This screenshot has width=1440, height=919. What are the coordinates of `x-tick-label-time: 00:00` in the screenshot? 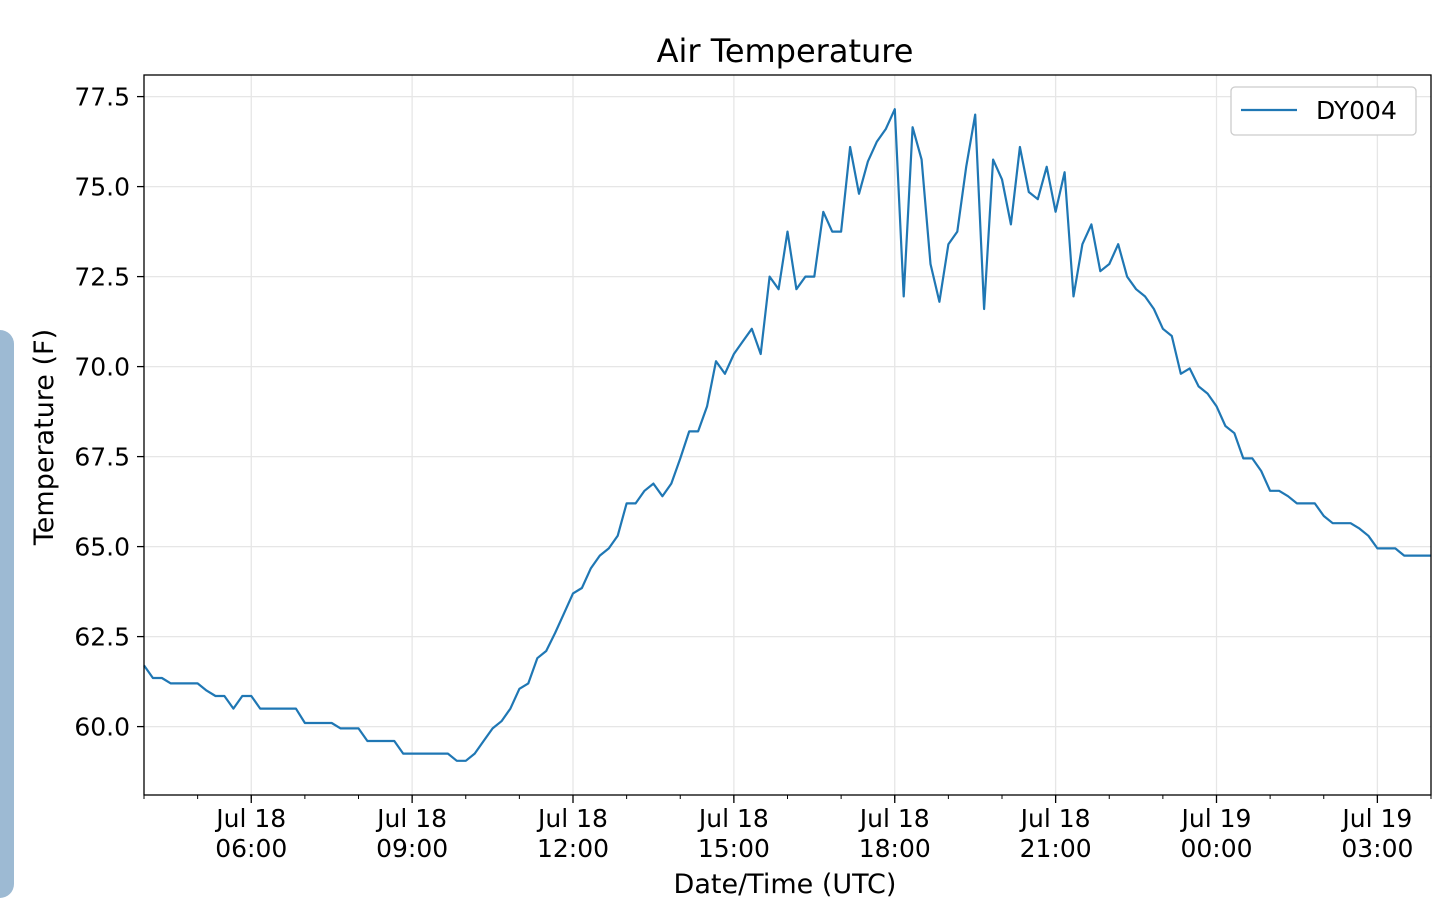 It's located at (1216, 848).